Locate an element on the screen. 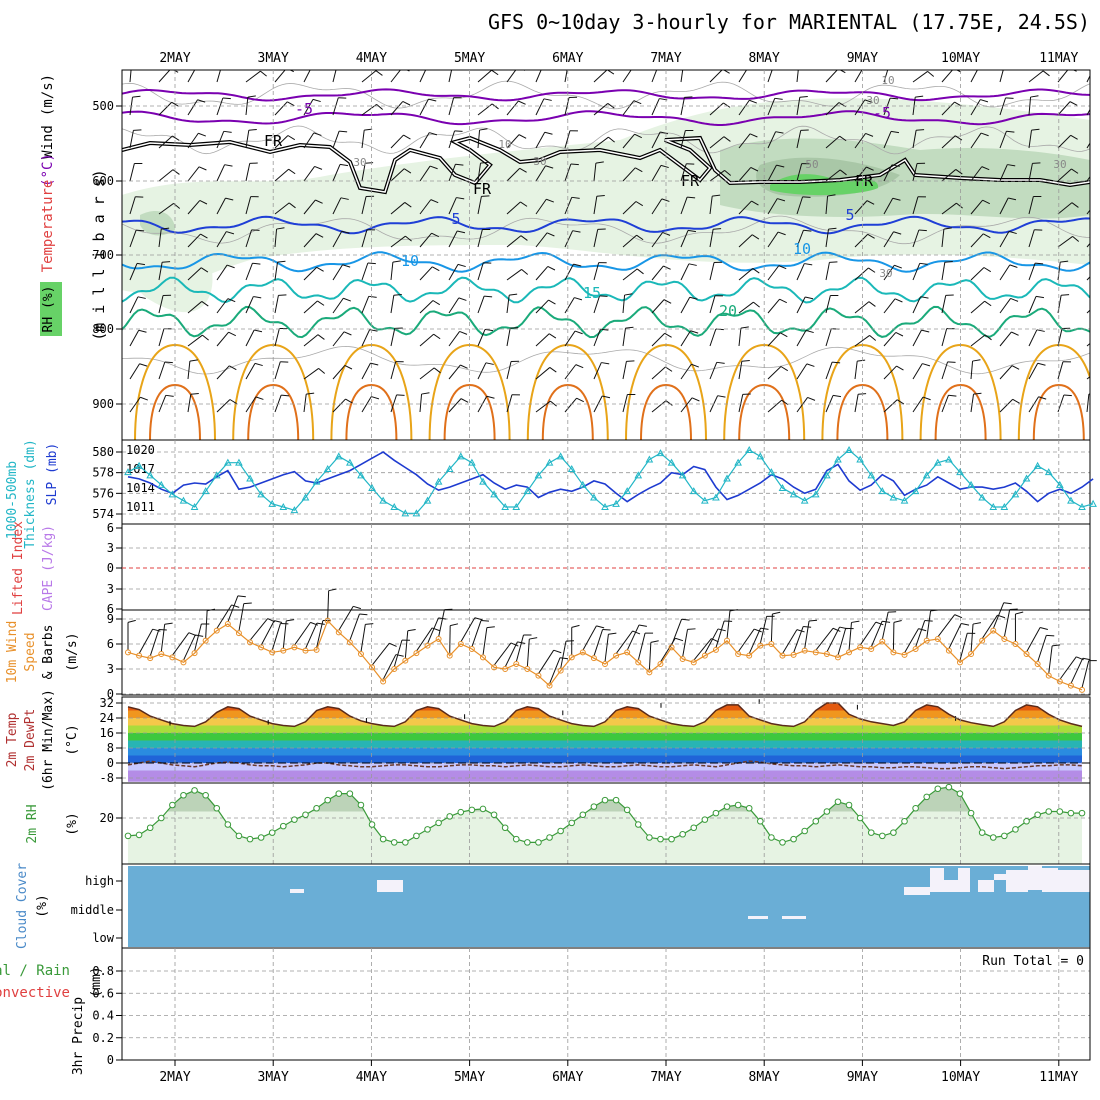 This screenshot has width=1100, height=1100. date-label-bottom: 11MAY is located at coordinates (1058, 1077).